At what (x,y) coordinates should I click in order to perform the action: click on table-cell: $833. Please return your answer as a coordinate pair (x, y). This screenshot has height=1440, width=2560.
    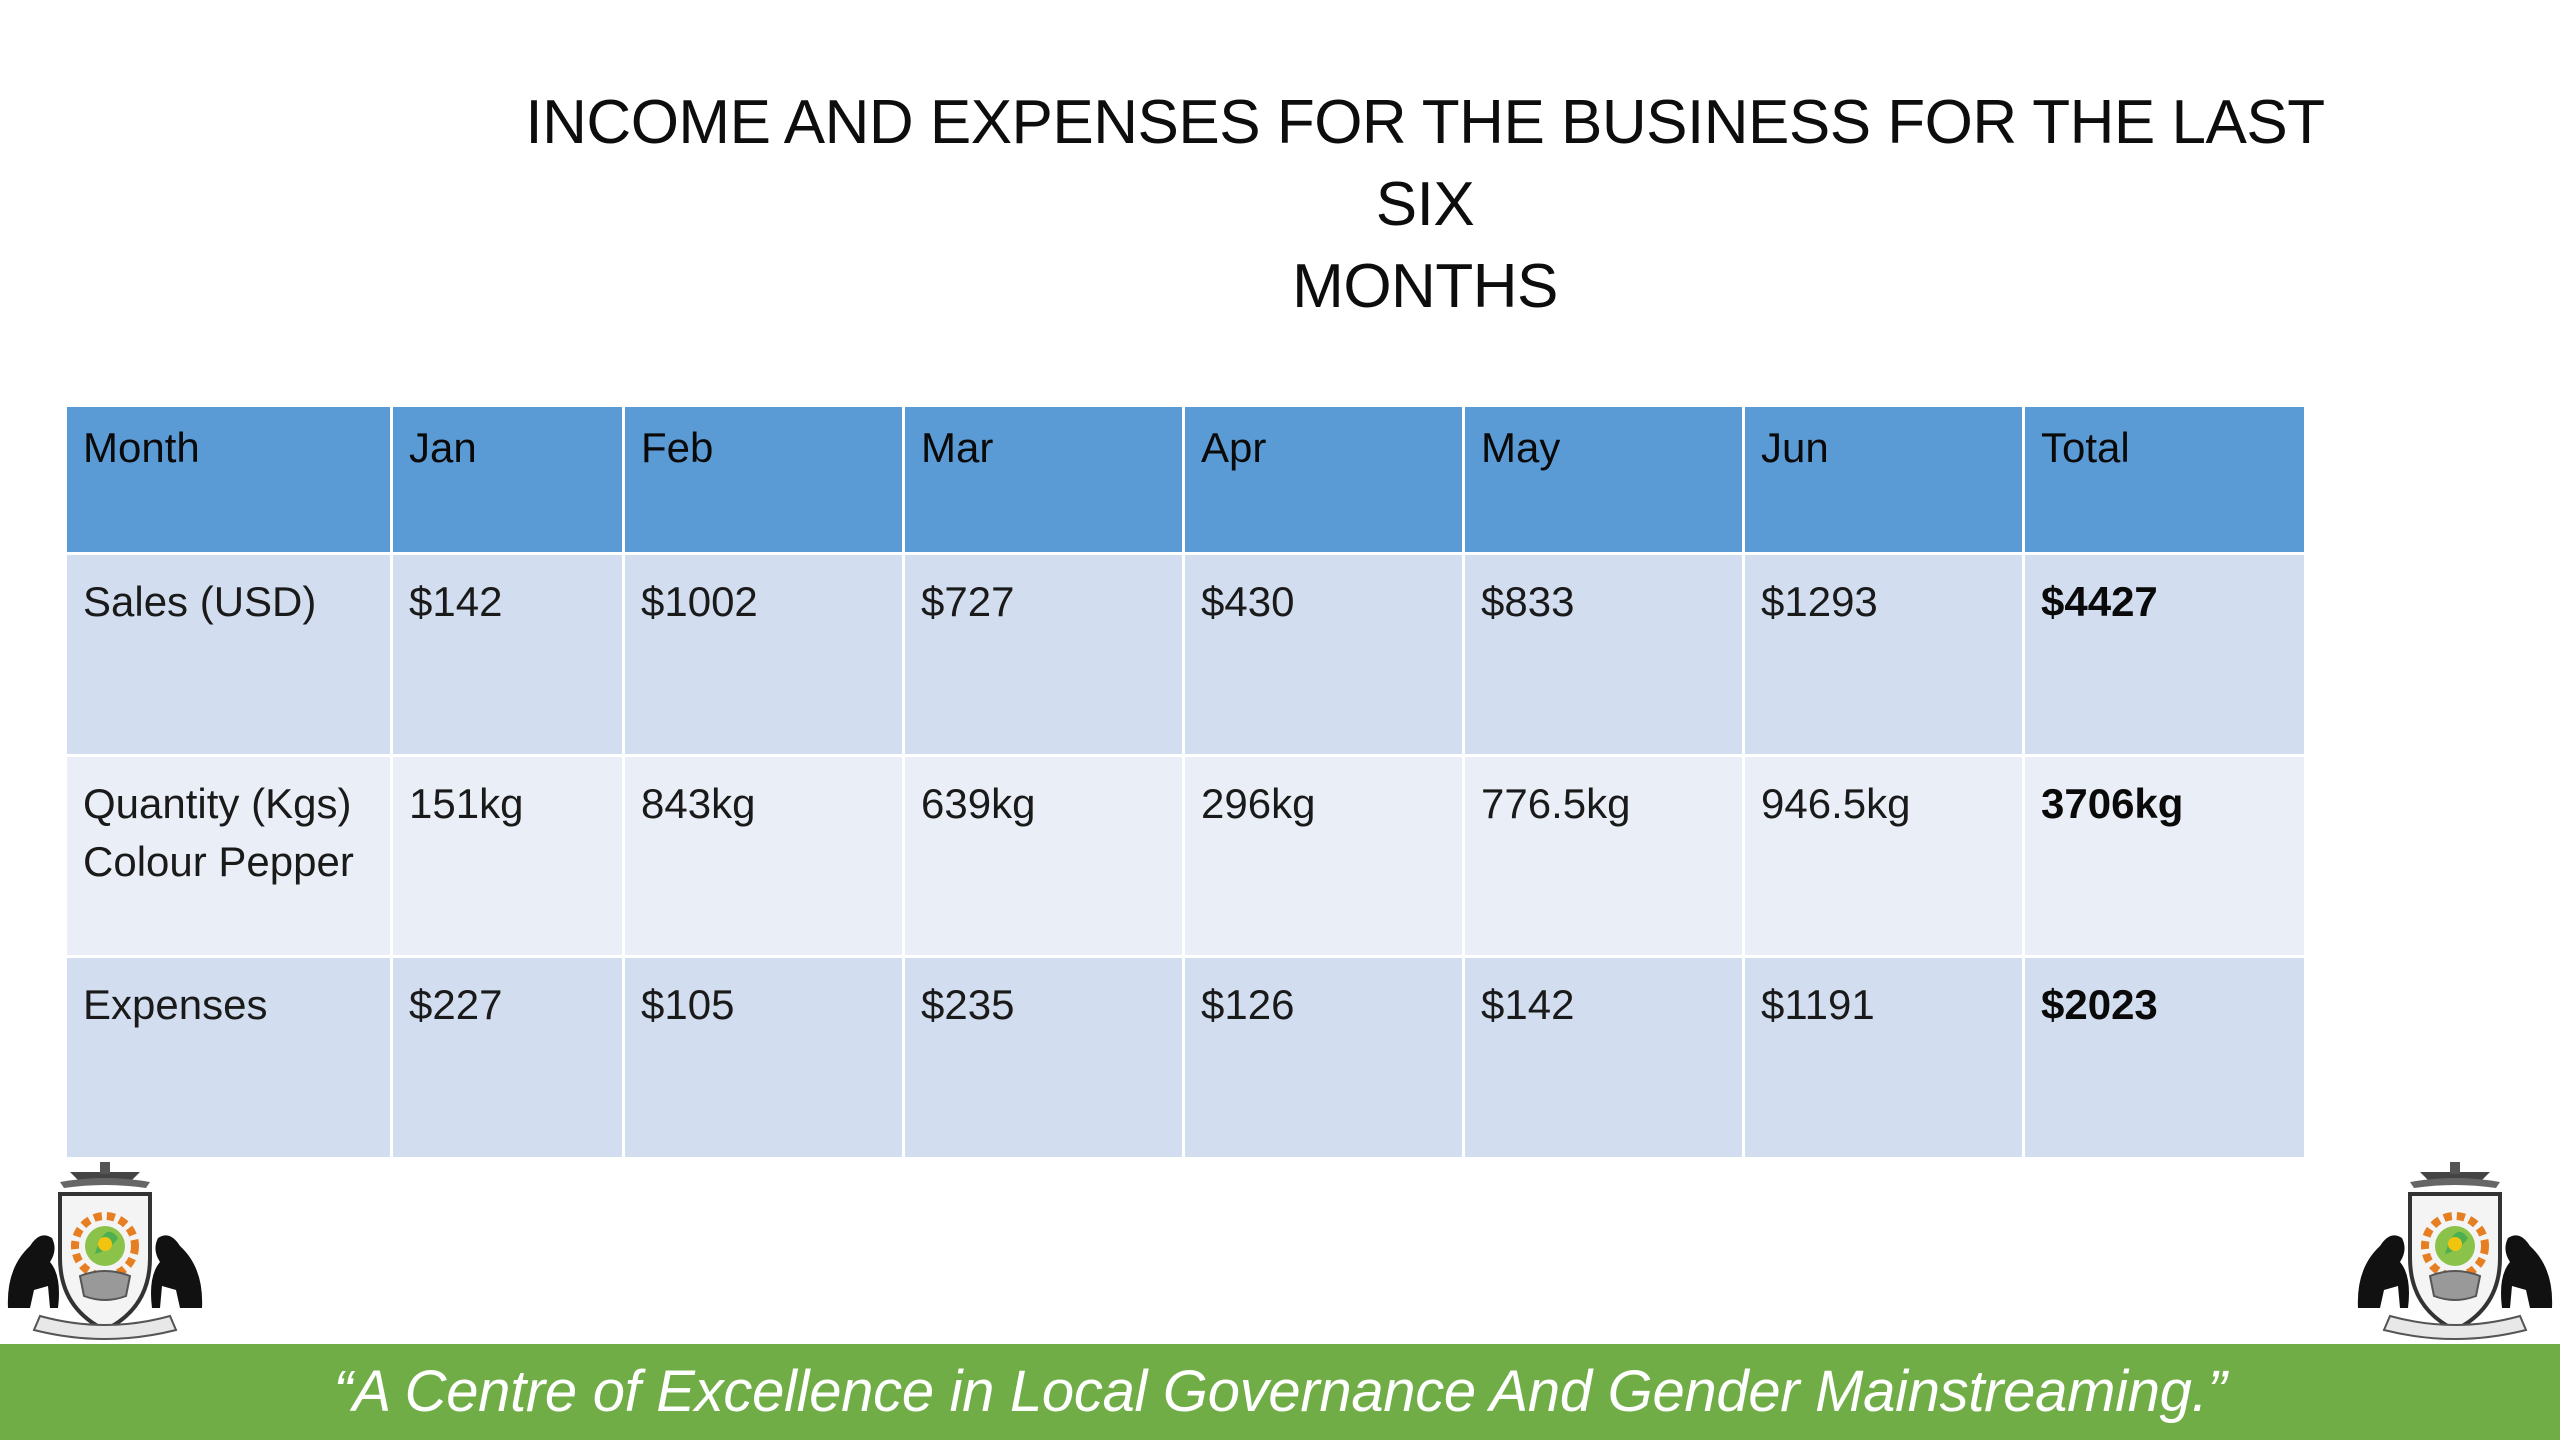
    Looking at the image, I should click on (1603, 654).